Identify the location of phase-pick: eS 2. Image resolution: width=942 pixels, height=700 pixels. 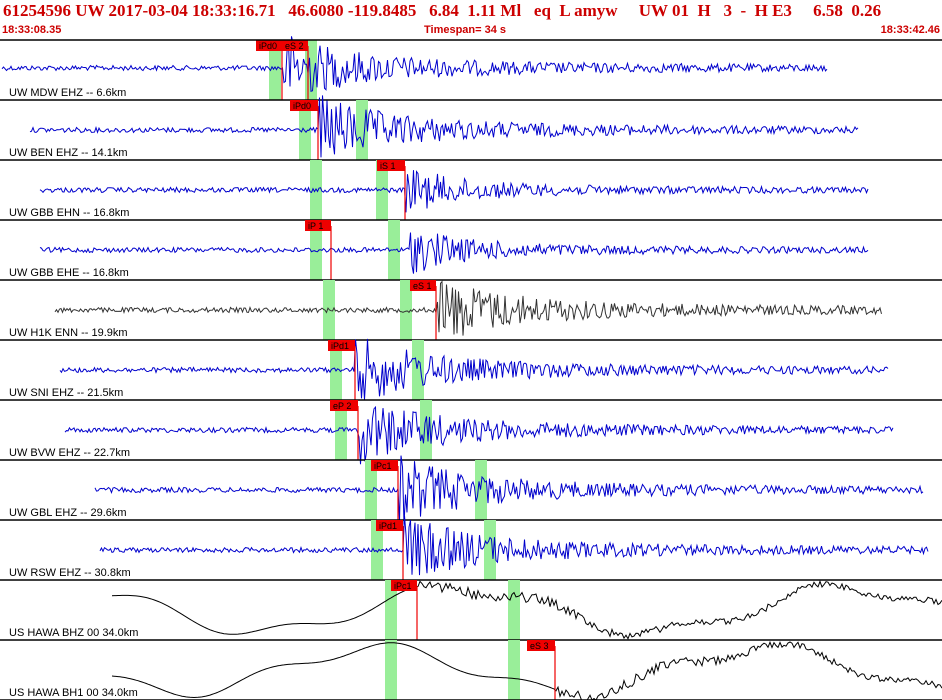
(295, 70).